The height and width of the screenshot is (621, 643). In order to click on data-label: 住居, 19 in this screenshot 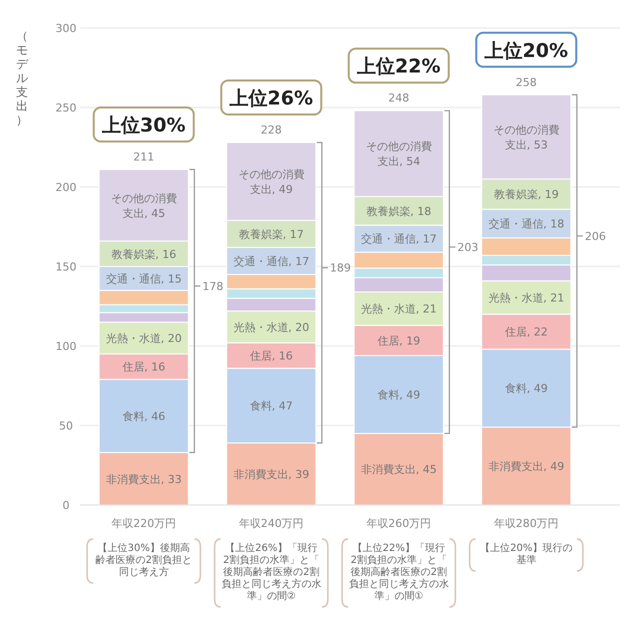, I will do `click(398, 341)`.